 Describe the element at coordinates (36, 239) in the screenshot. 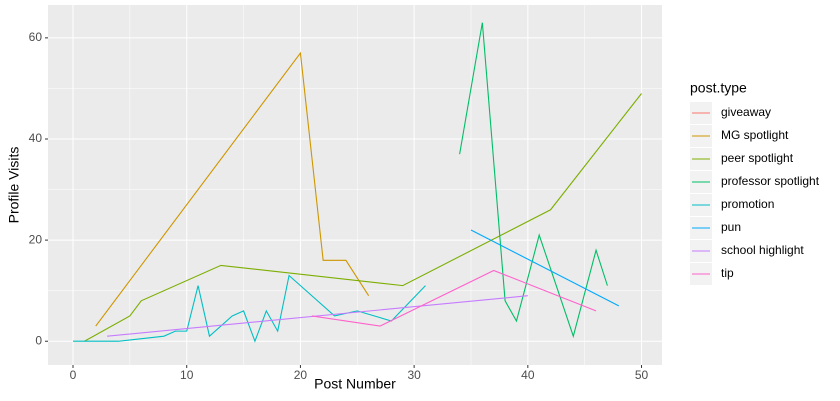

I see `y-tick-label: 20` at that location.